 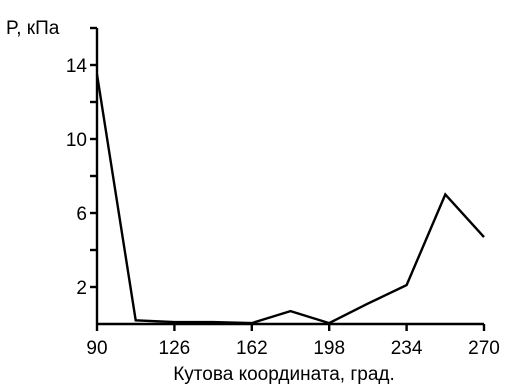 I want to click on x-tick-label: 126, so click(x=175, y=348).